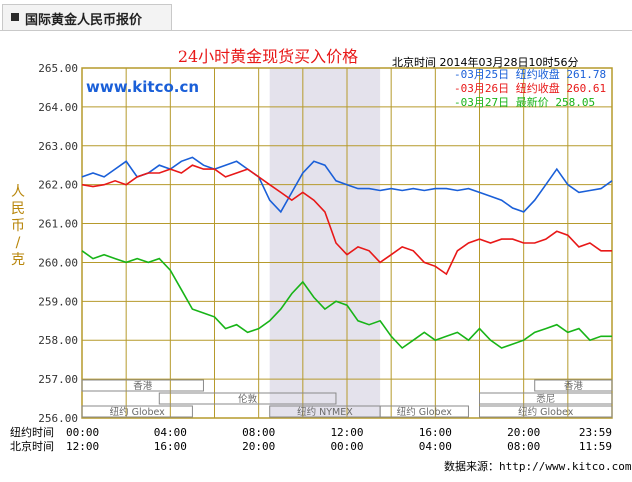 This screenshot has height=482, width=632. I want to click on x-tick-label: 11:59, so click(595, 446).